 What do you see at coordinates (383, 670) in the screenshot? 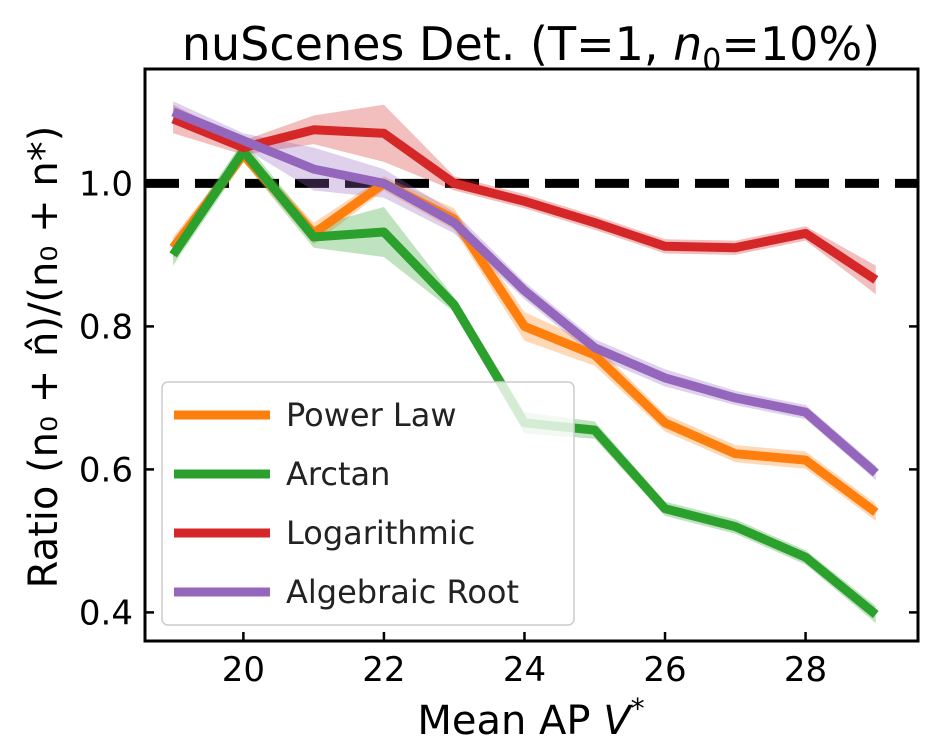
I see `x-tick-label: 22` at bounding box center [383, 670].